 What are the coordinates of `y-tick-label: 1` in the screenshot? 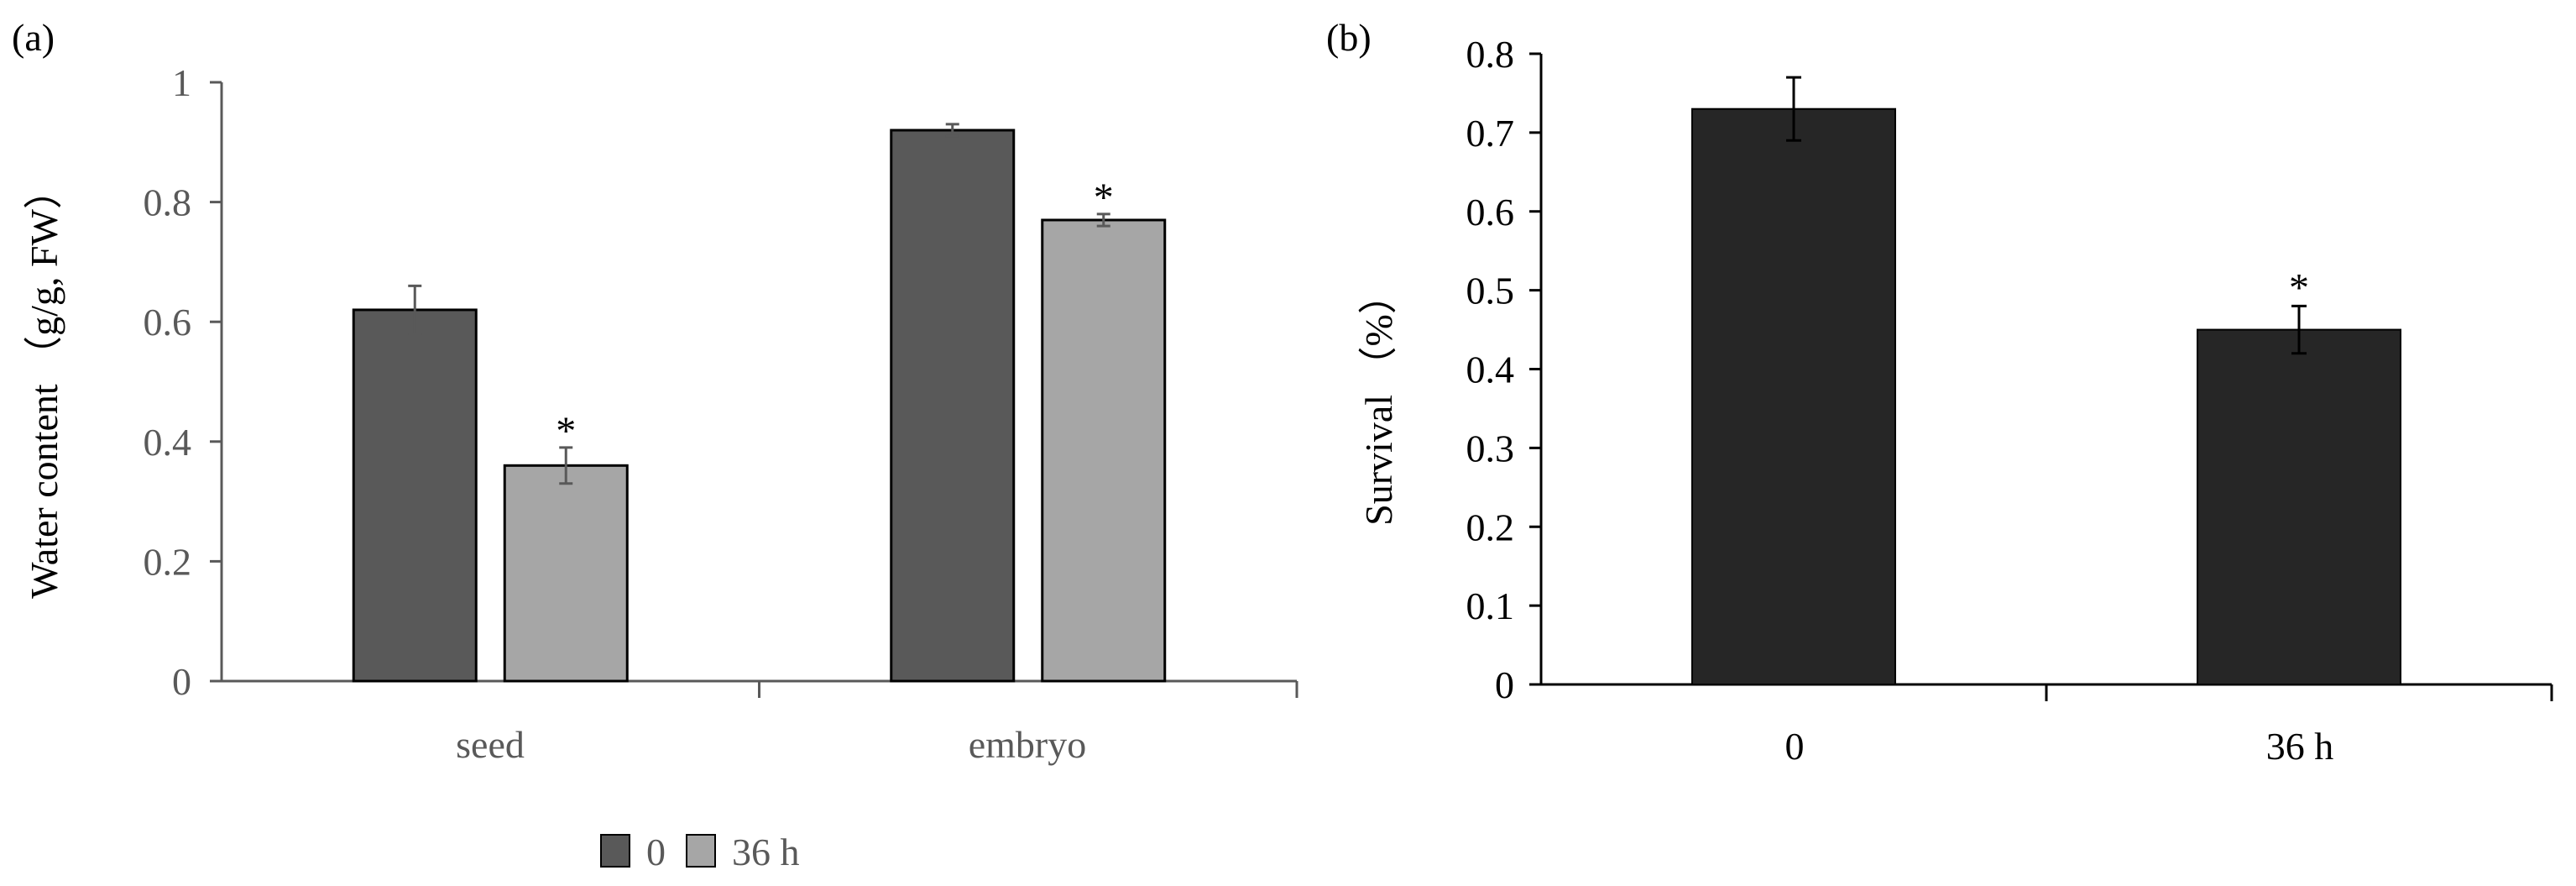 It's located at (181, 82).